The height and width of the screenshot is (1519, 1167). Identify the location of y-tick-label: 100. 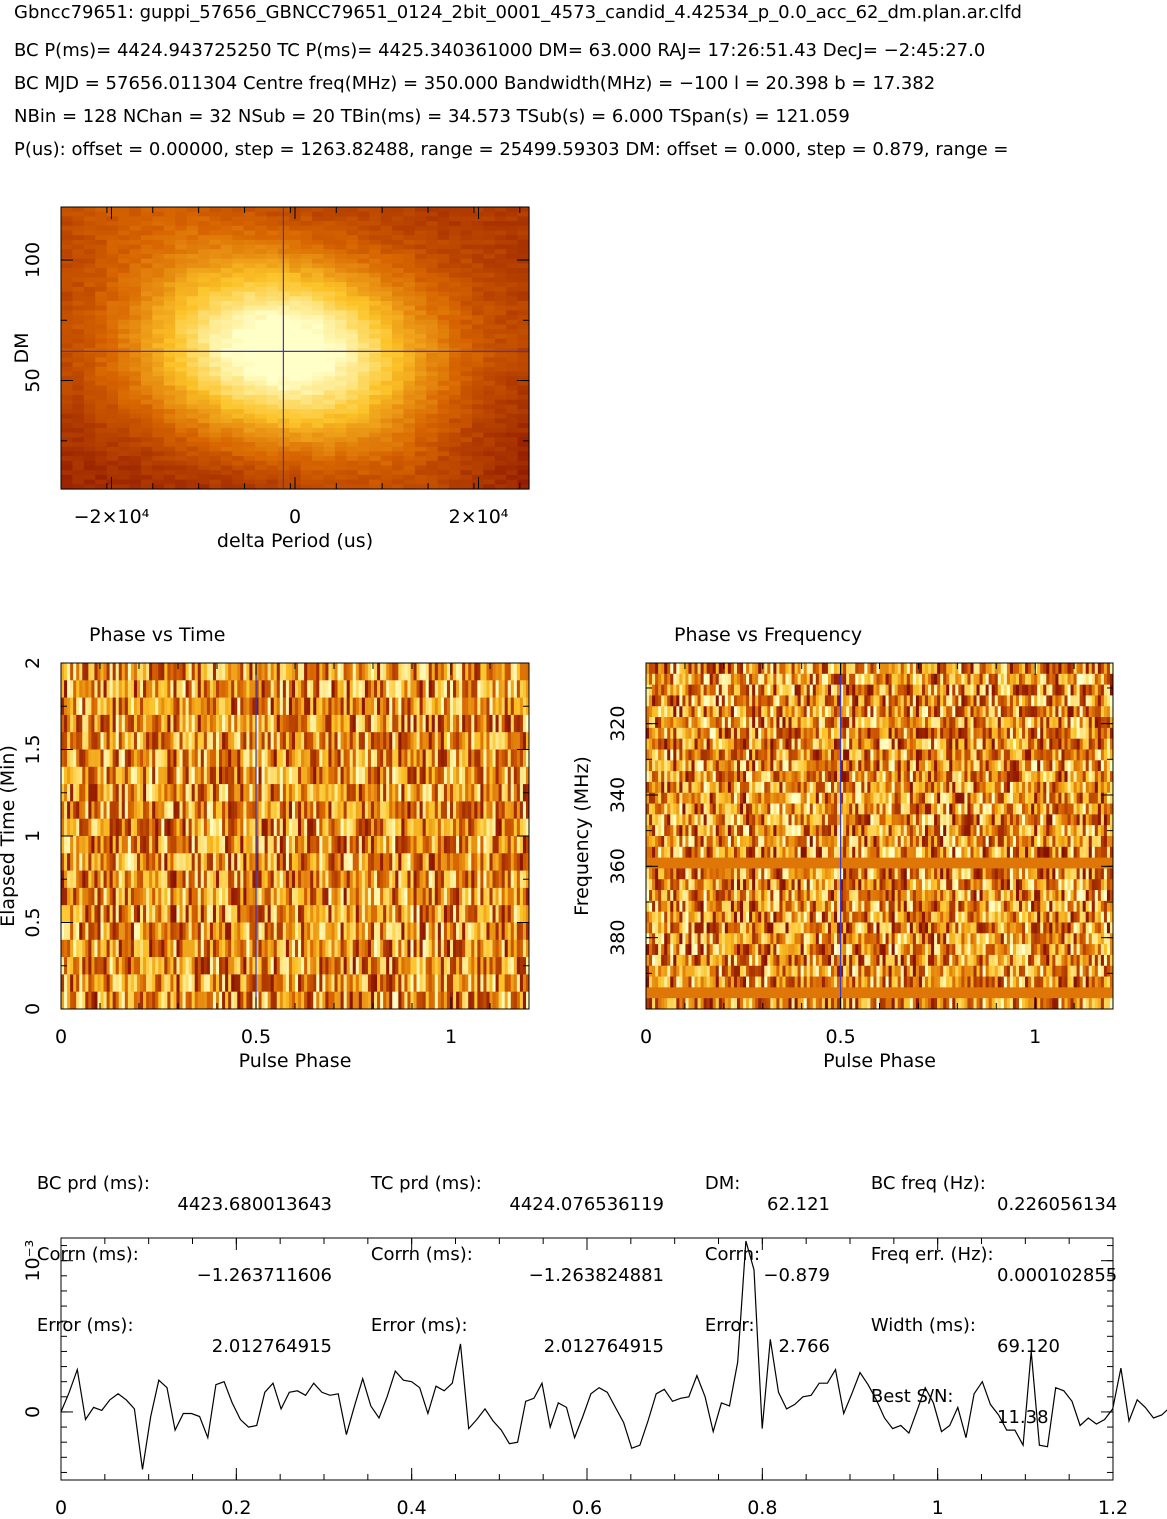
(33, 260).